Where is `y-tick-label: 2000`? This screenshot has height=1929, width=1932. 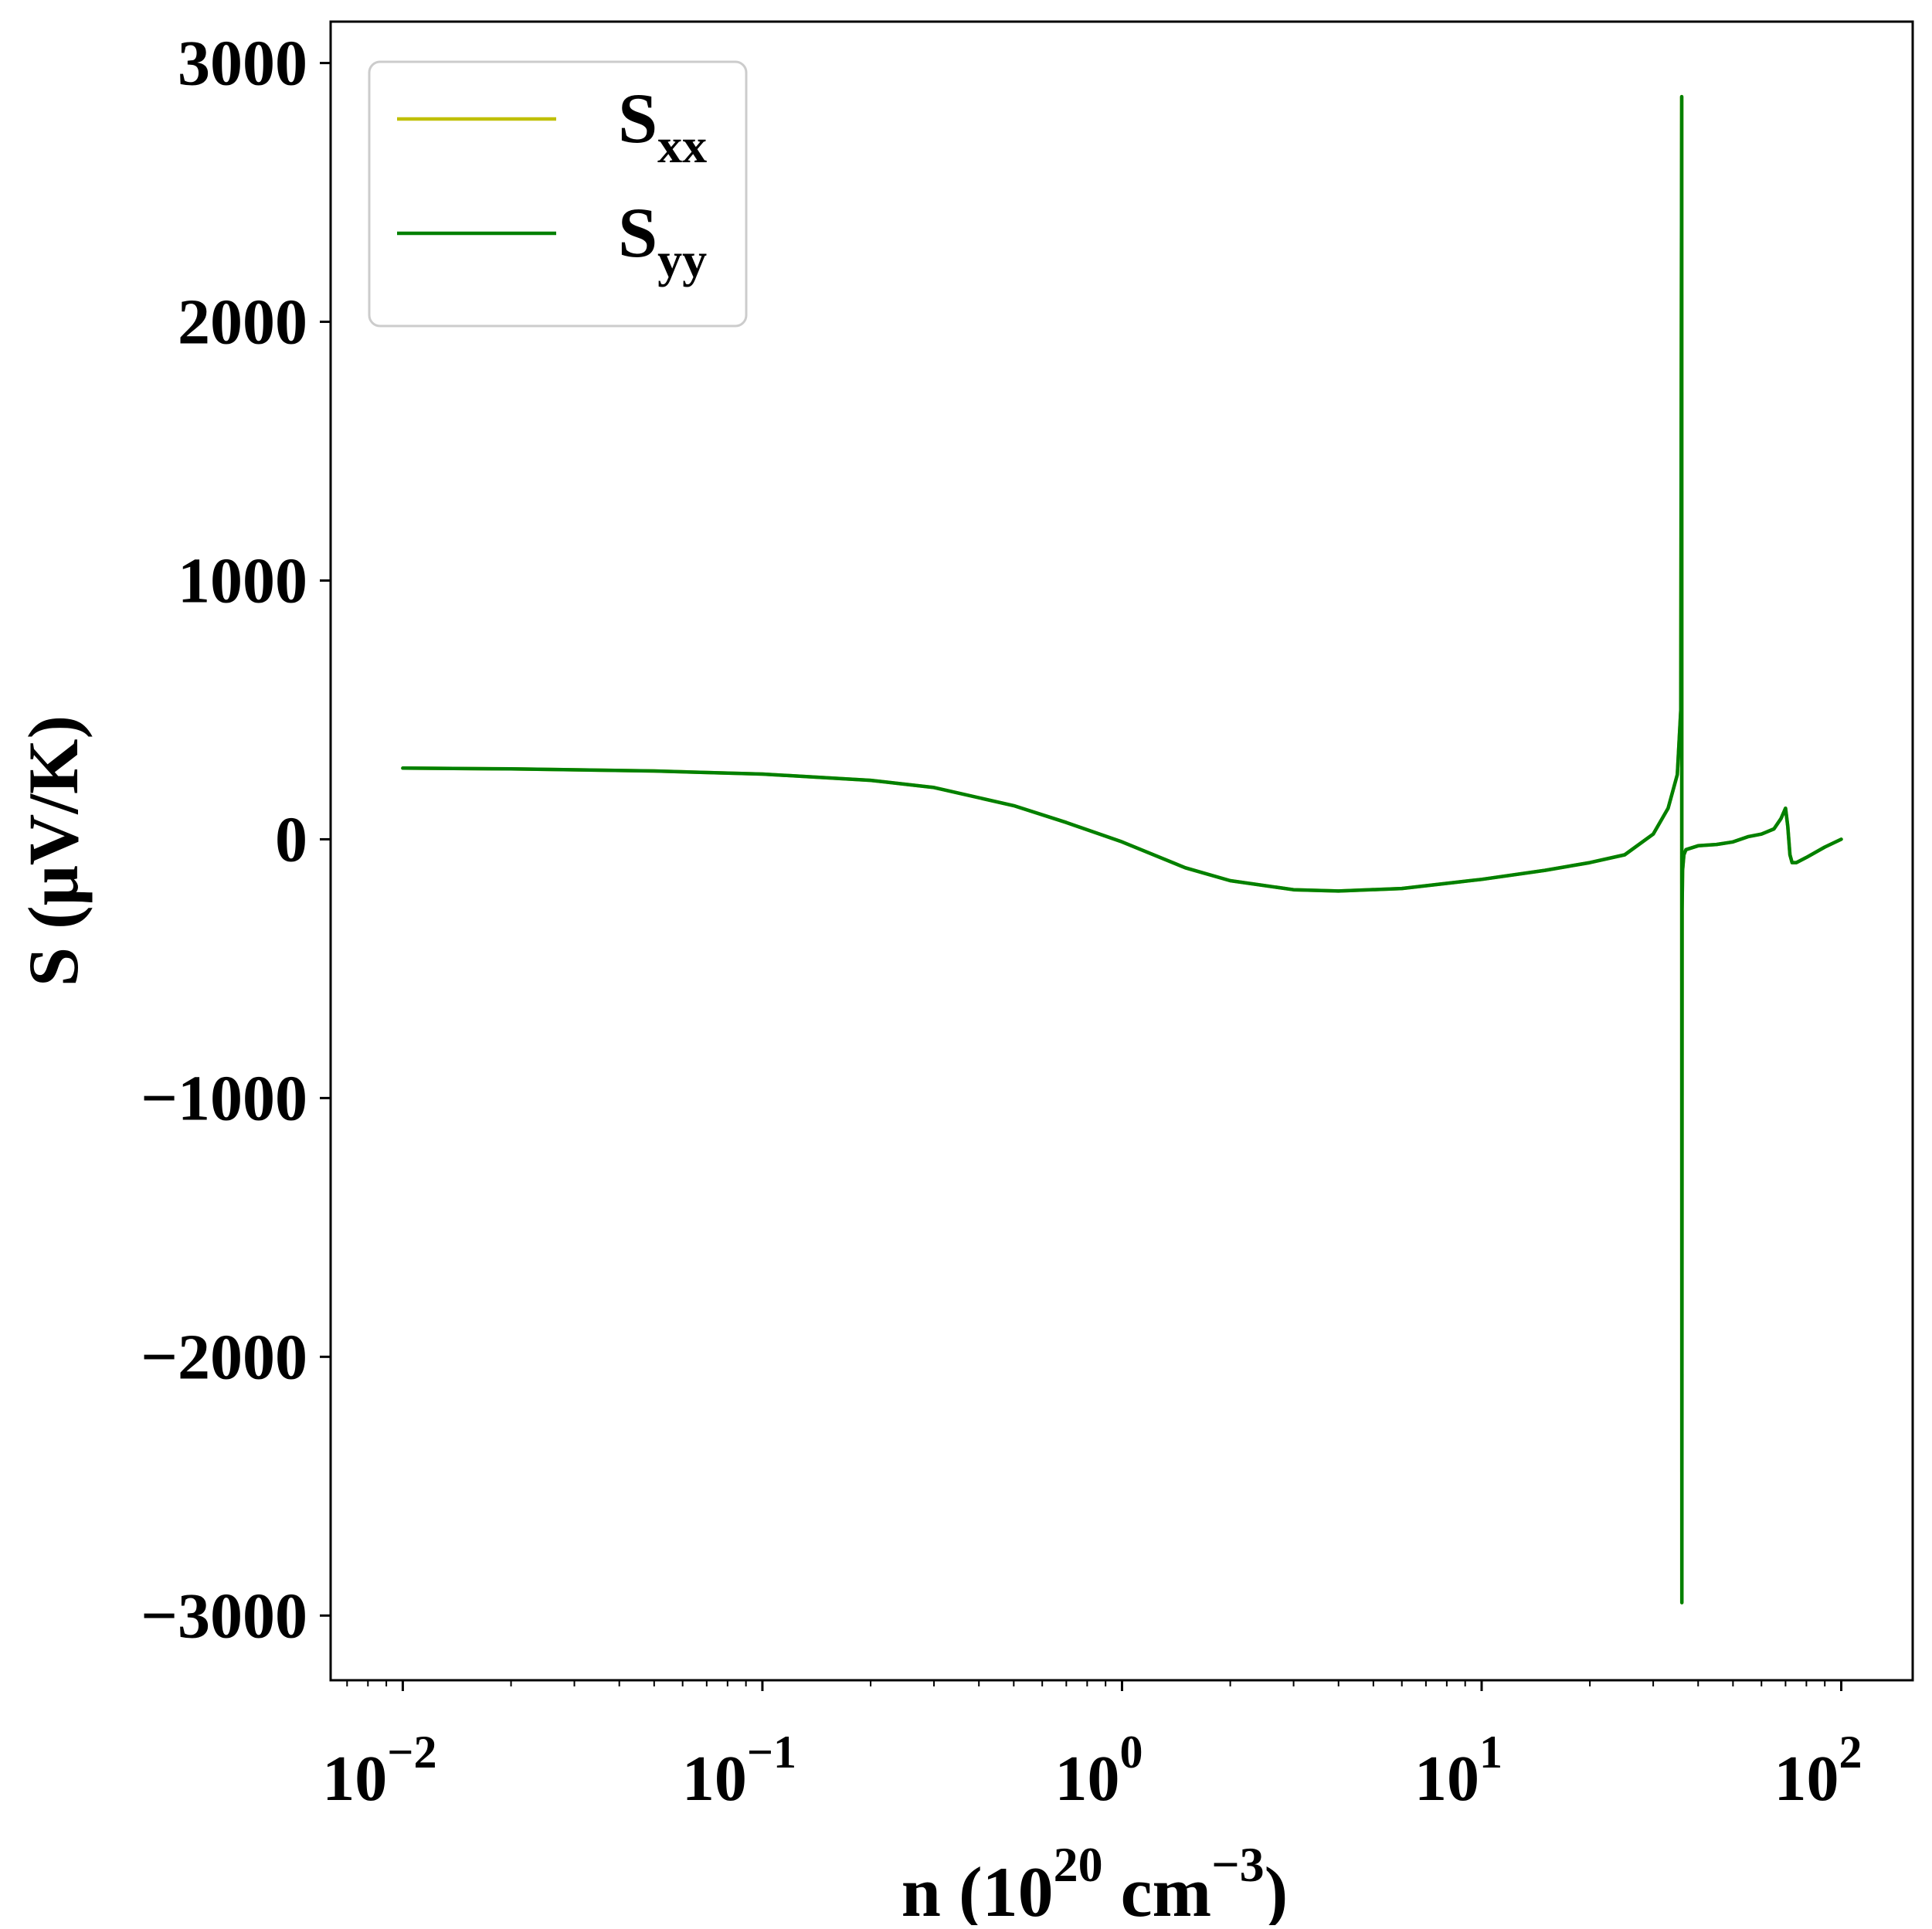
y-tick-label: 2000 is located at coordinates (243, 322).